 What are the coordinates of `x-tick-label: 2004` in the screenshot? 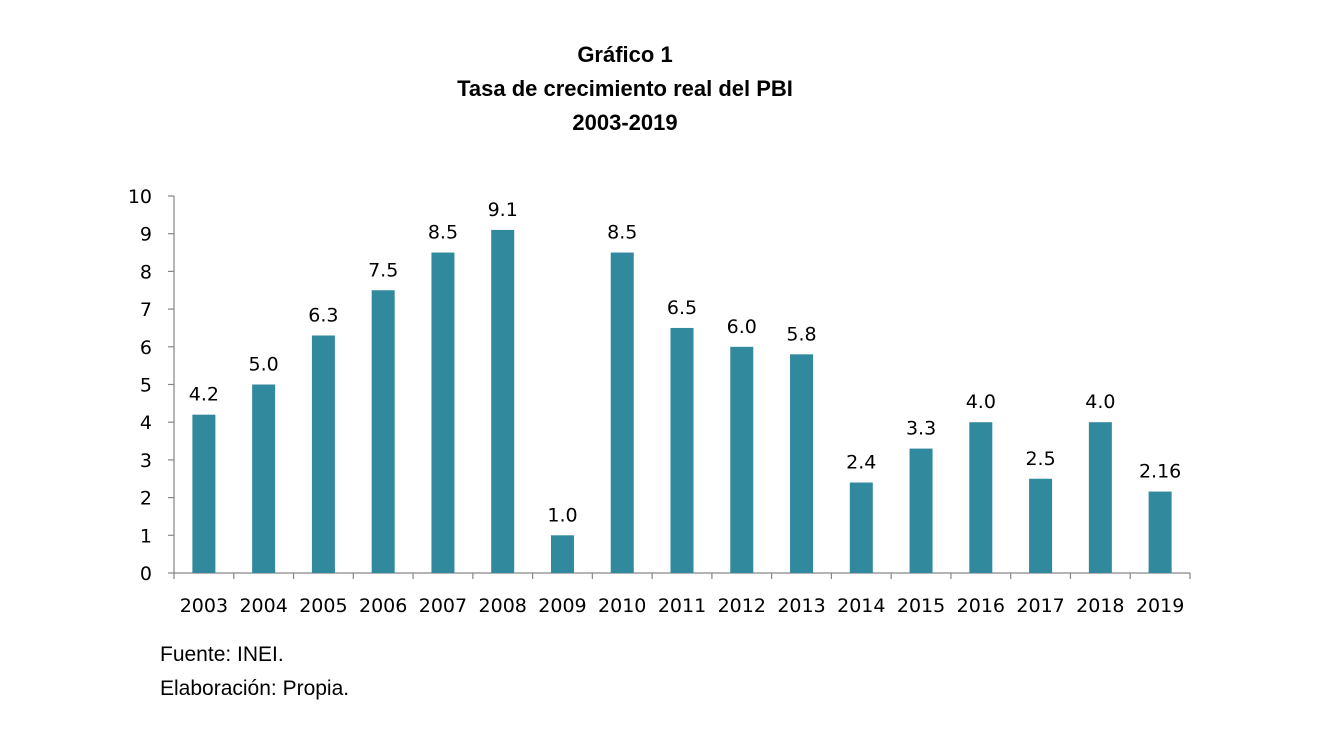 It's located at (263, 606).